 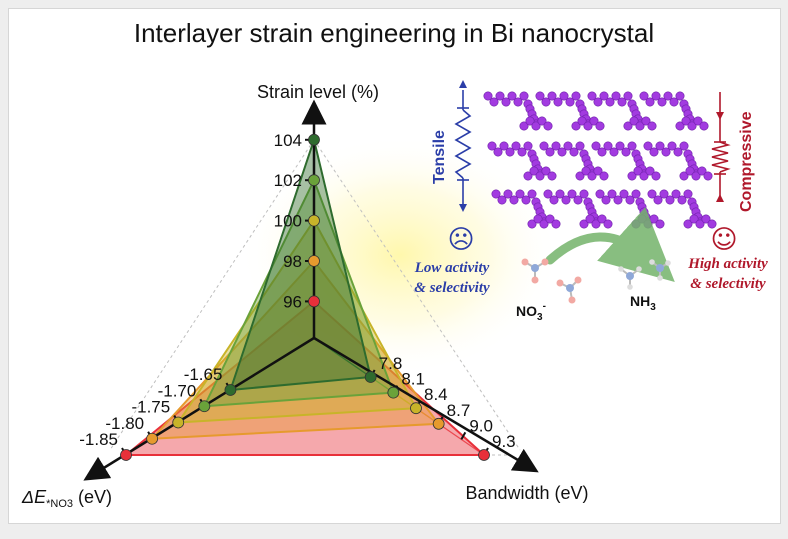 I want to click on reactant-label-main: NO, so click(x=526, y=311).